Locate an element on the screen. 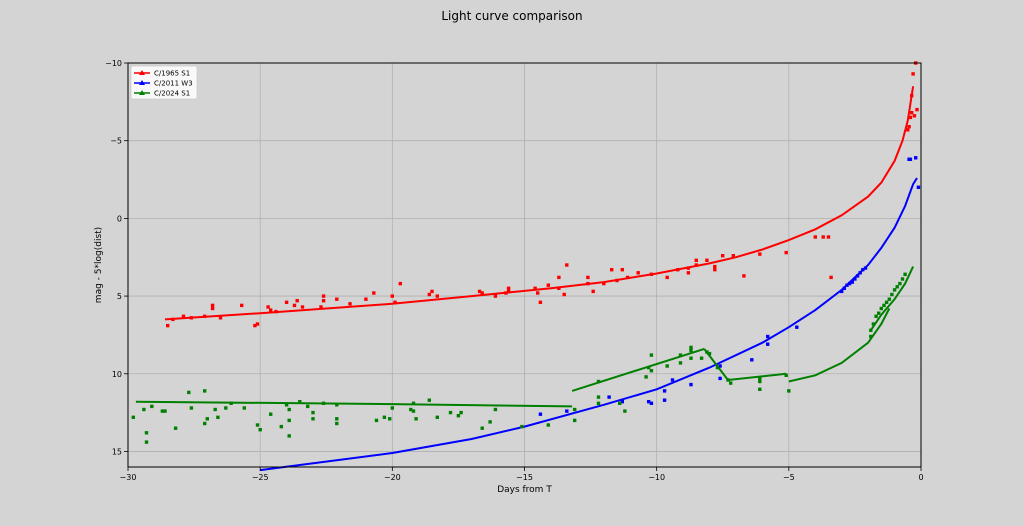  y-axis-label: mag - 5*log(dist) is located at coordinates (99, 265).